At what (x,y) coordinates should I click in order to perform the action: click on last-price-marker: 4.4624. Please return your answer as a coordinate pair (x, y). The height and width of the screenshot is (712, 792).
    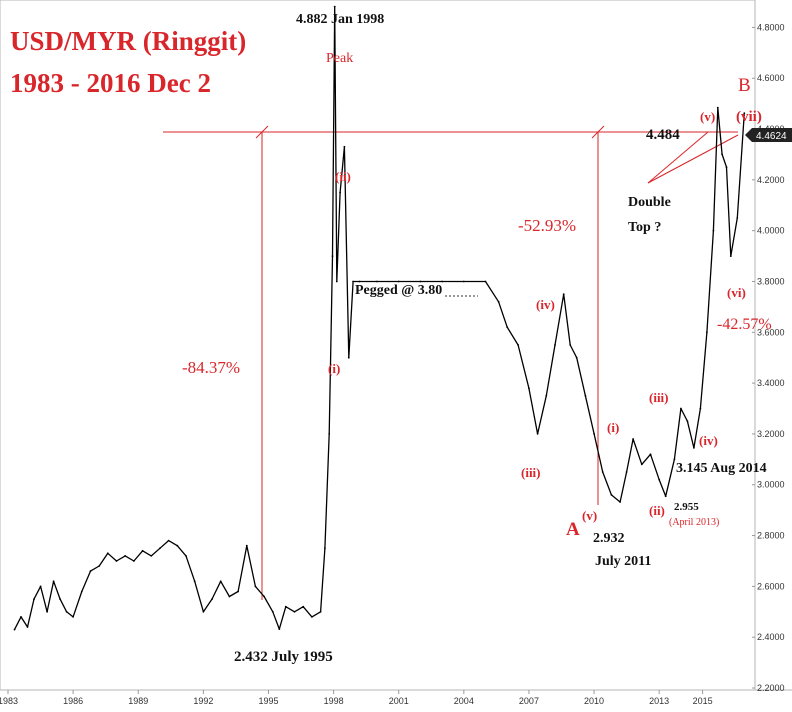
    Looking at the image, I should click on (768, 135).